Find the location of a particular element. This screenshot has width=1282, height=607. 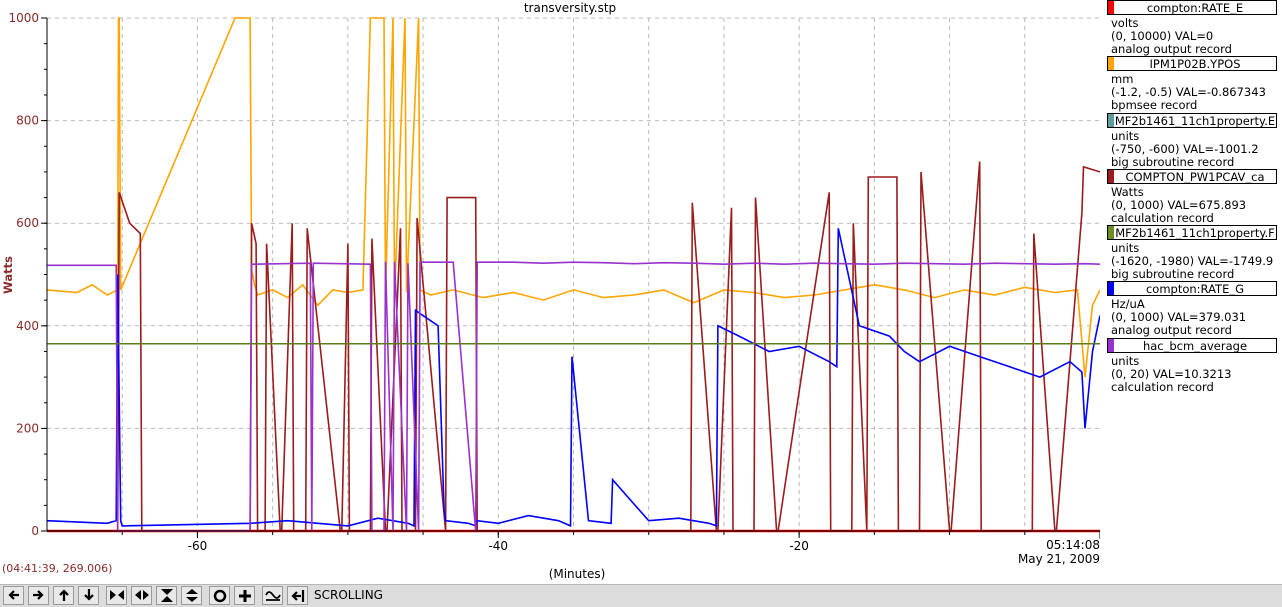

legend-range-val: (-1620, -1980) VAL=-1749.9 is located at coordinates (1192, 261).